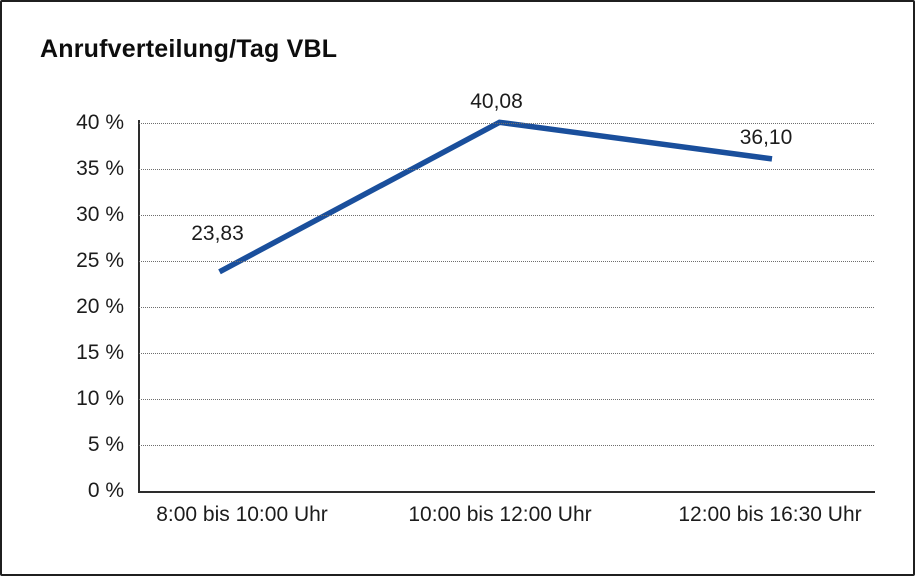  Describe the element at coordinates (496, 102) in the screenshot. I see `data-point-label: 40,08` at that location.